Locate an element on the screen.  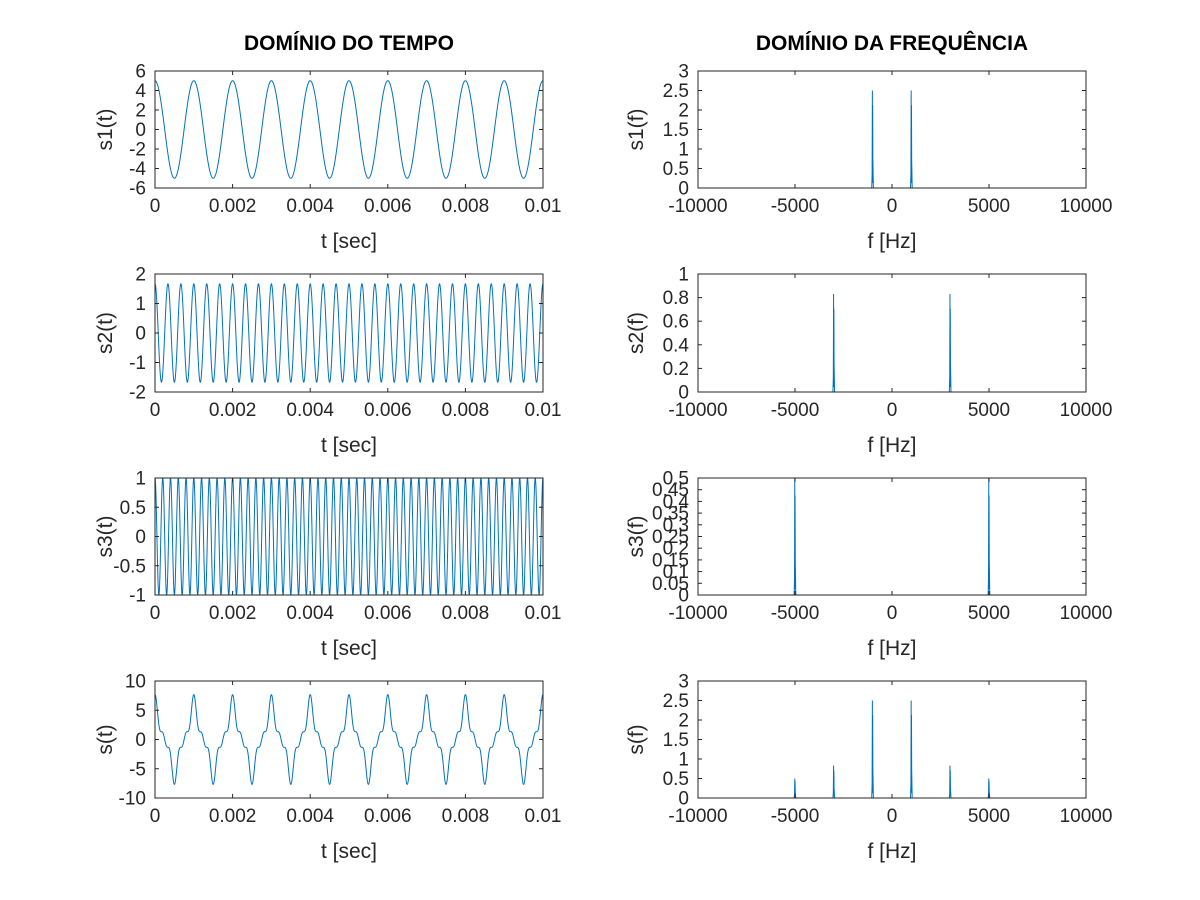
axes-box-s1f is located at coordinates (892, 129).